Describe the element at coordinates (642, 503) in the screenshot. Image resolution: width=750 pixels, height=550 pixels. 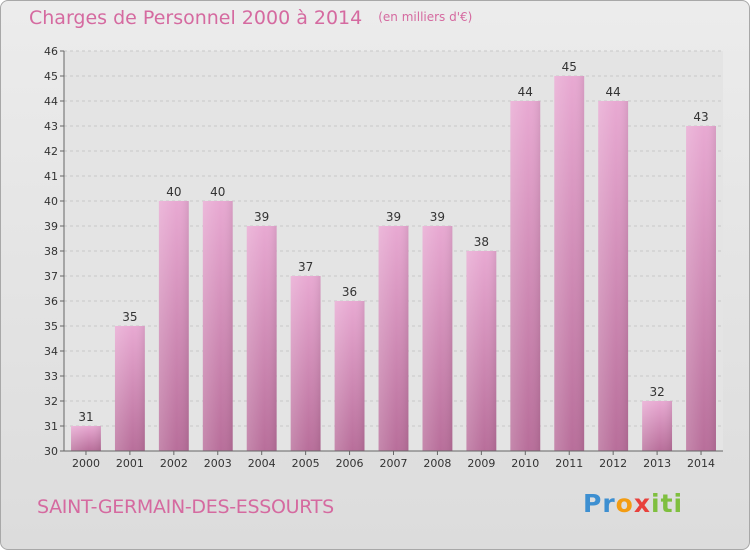
I see `logo-letter: x` at that location.